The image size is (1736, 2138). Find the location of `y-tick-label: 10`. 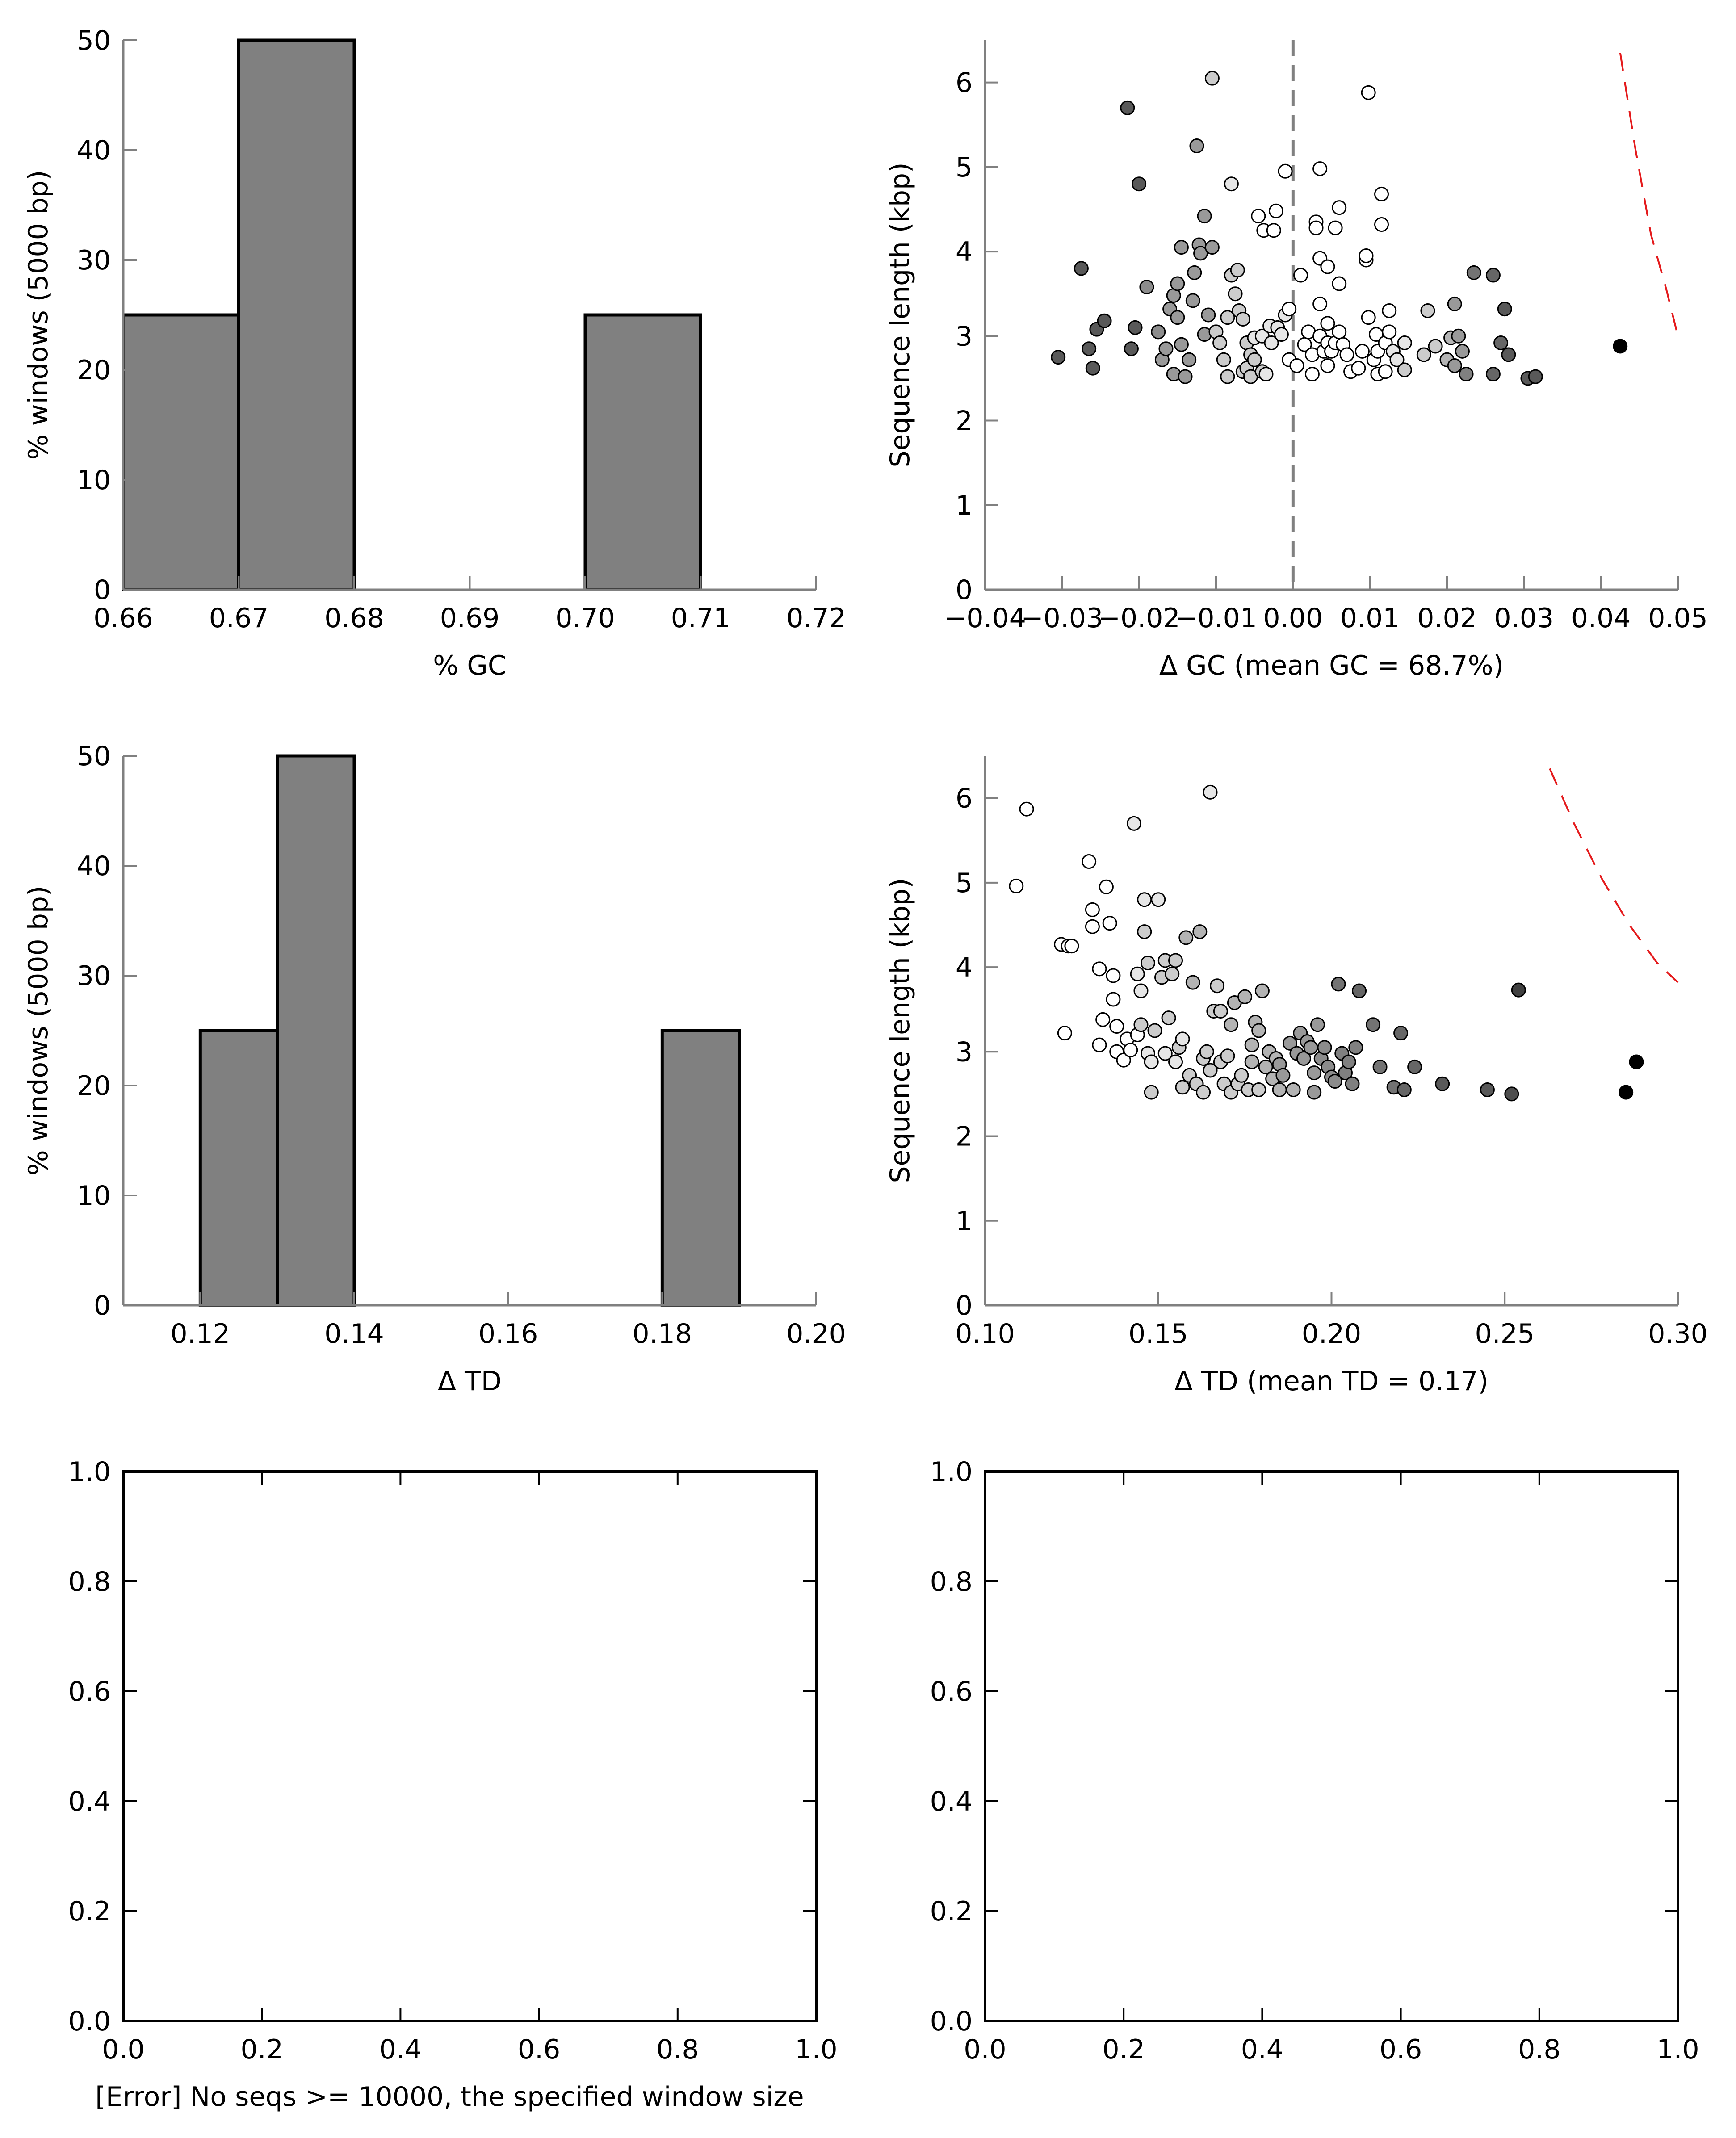

y-tick-label: 10 is located at coordinates (94, 1196).